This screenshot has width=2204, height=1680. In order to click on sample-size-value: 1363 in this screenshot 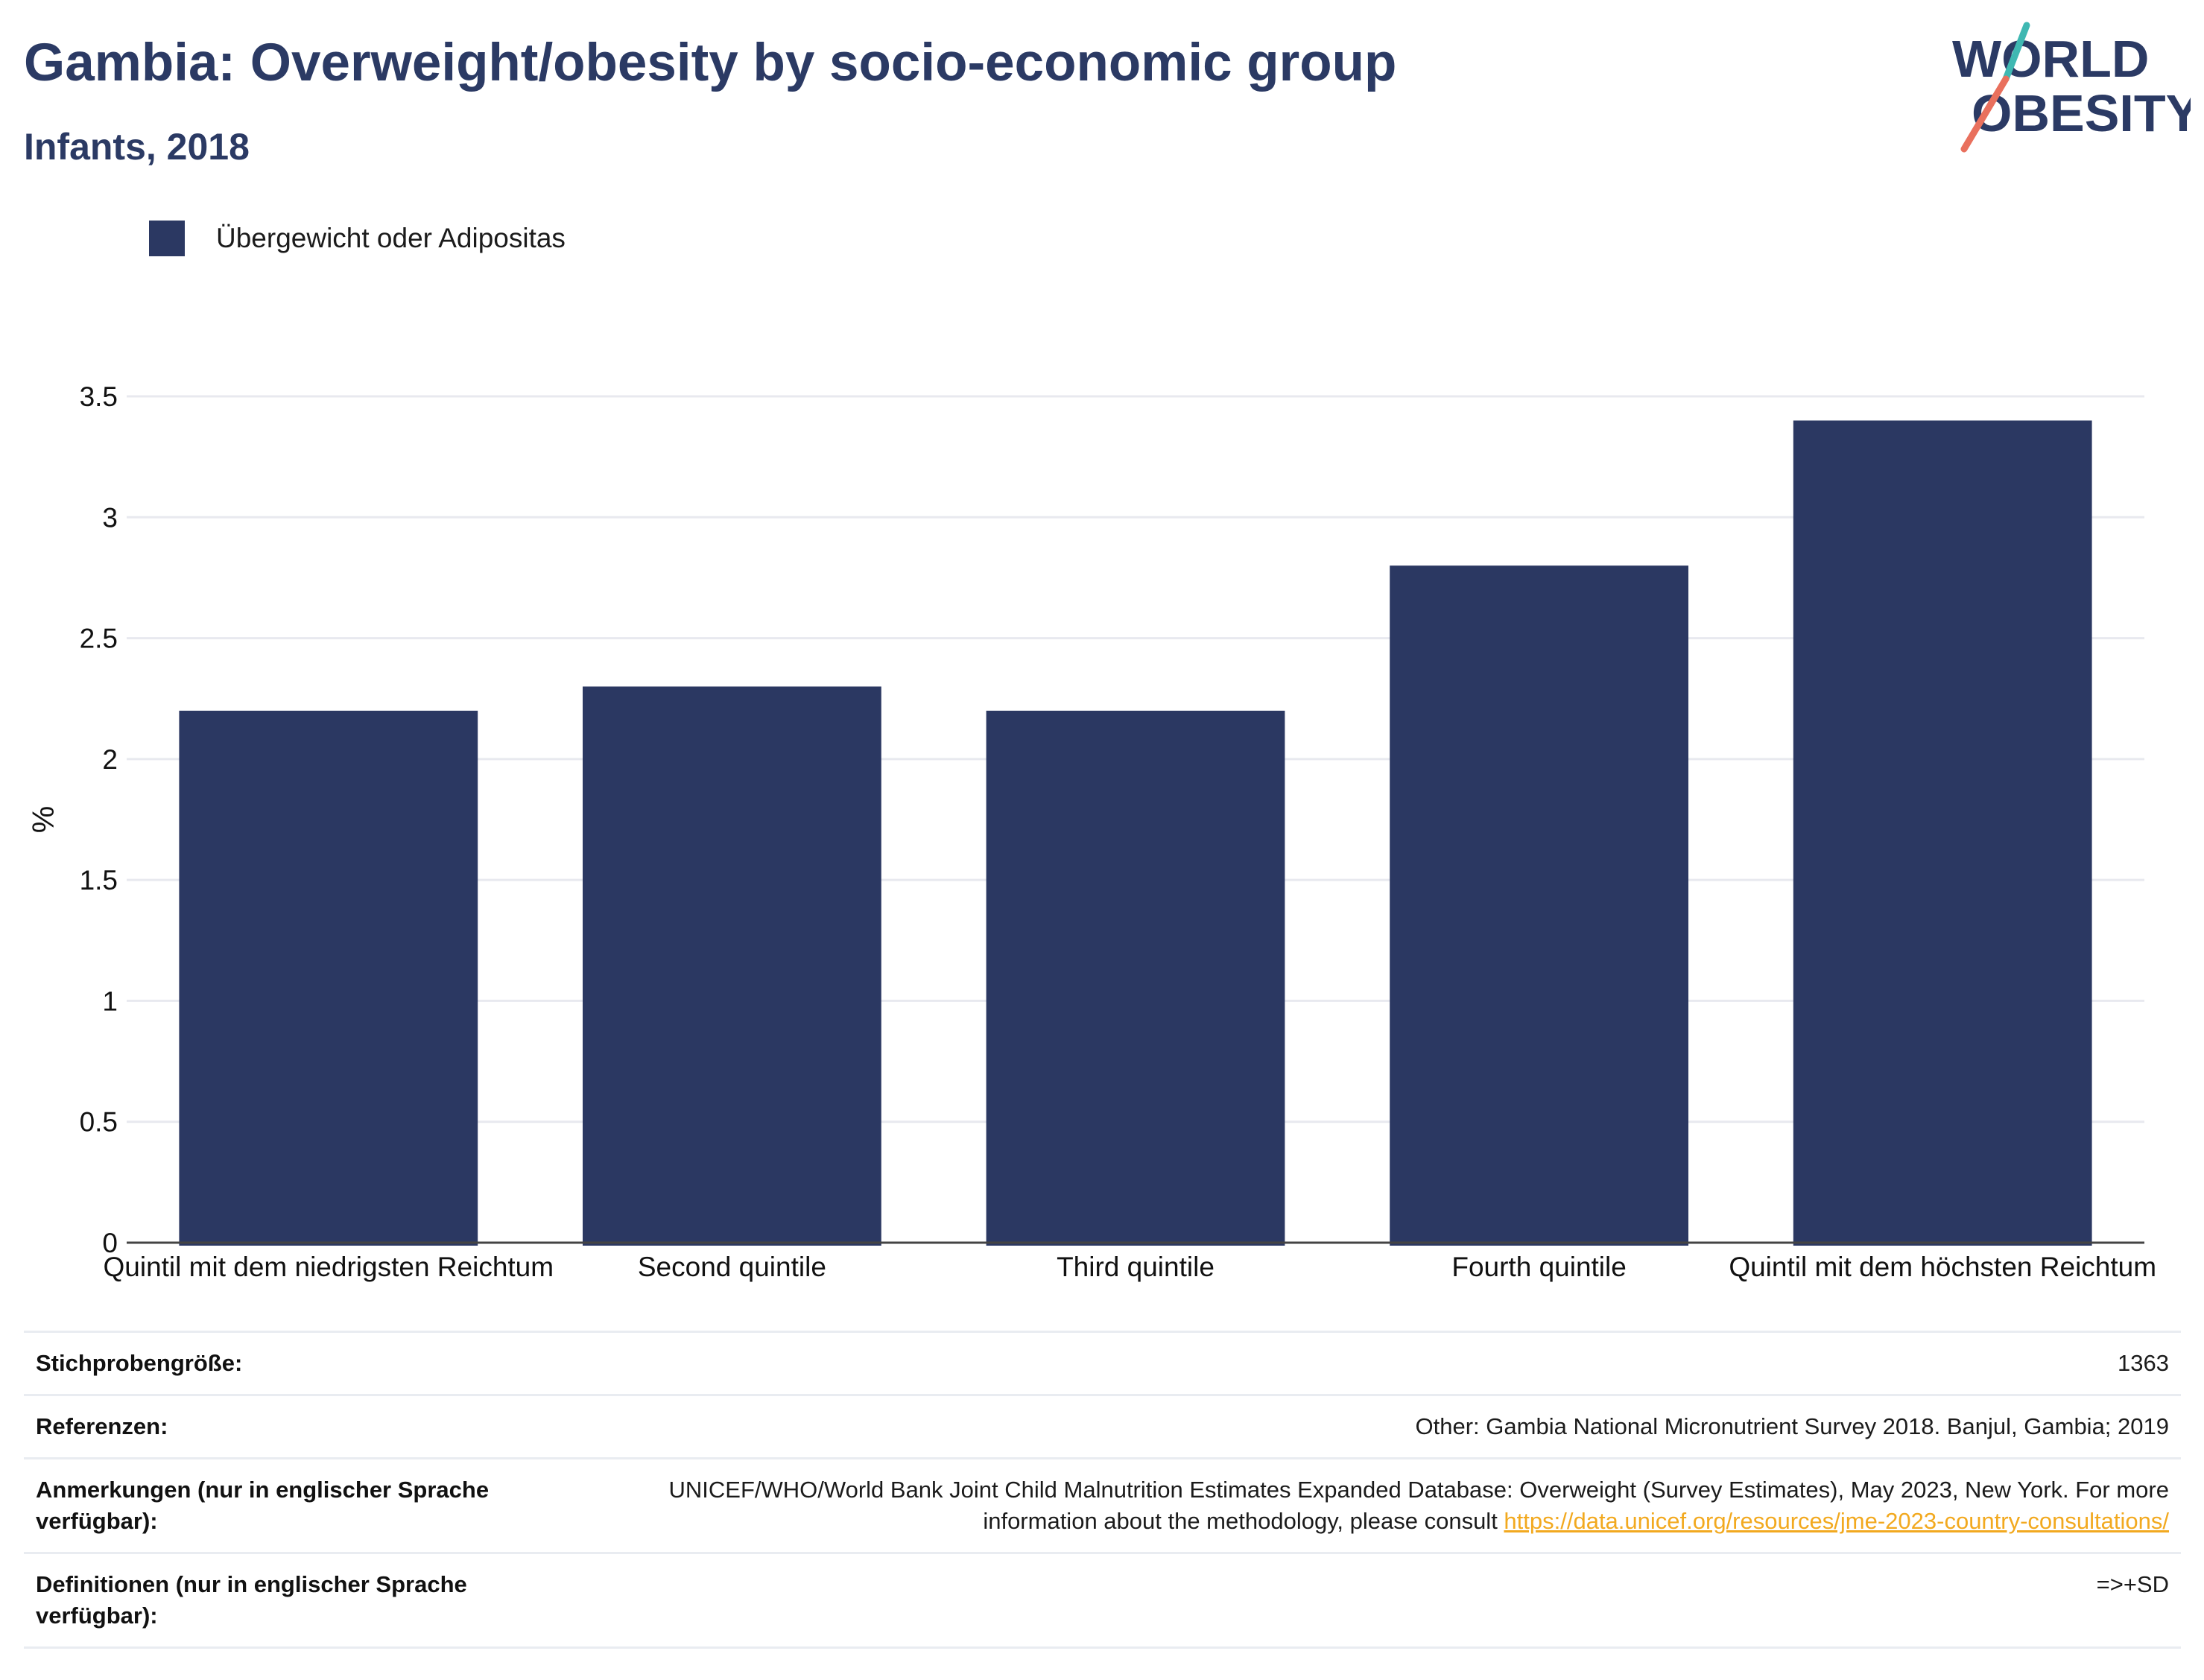, I will do `click(1375, 1363)`.